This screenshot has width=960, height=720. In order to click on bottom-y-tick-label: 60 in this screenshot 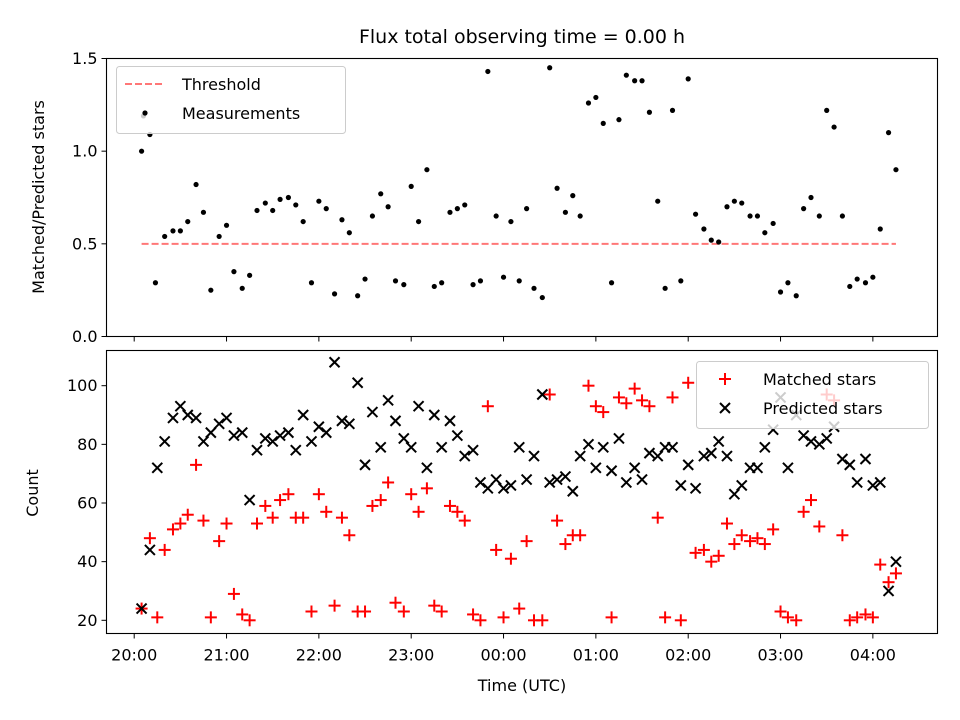, I will do `click(87, 502)`.